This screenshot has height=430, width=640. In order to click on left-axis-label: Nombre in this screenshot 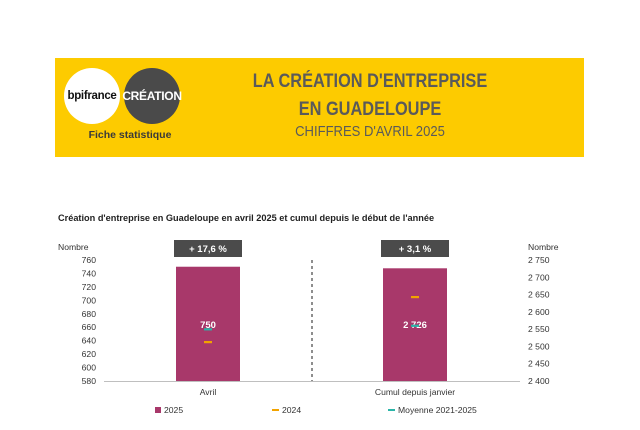, I will do `click(73, 247)`.